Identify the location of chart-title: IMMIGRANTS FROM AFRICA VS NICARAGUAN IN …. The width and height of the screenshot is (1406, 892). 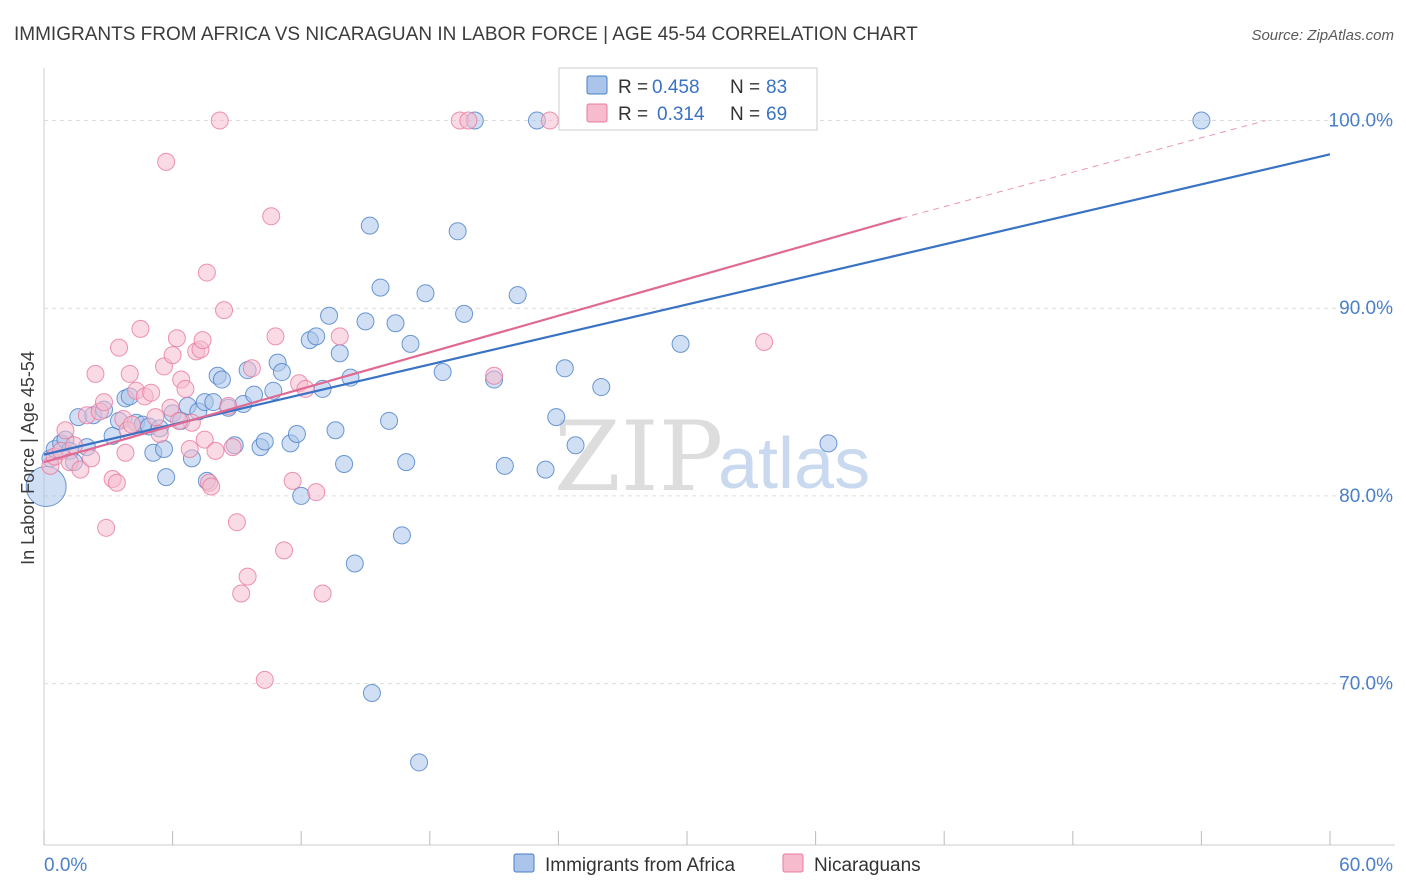
(466, 34).